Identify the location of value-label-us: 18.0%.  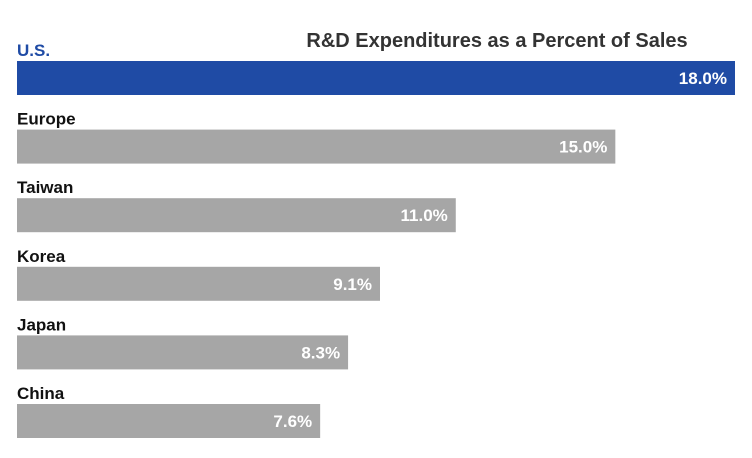
(703, 78).